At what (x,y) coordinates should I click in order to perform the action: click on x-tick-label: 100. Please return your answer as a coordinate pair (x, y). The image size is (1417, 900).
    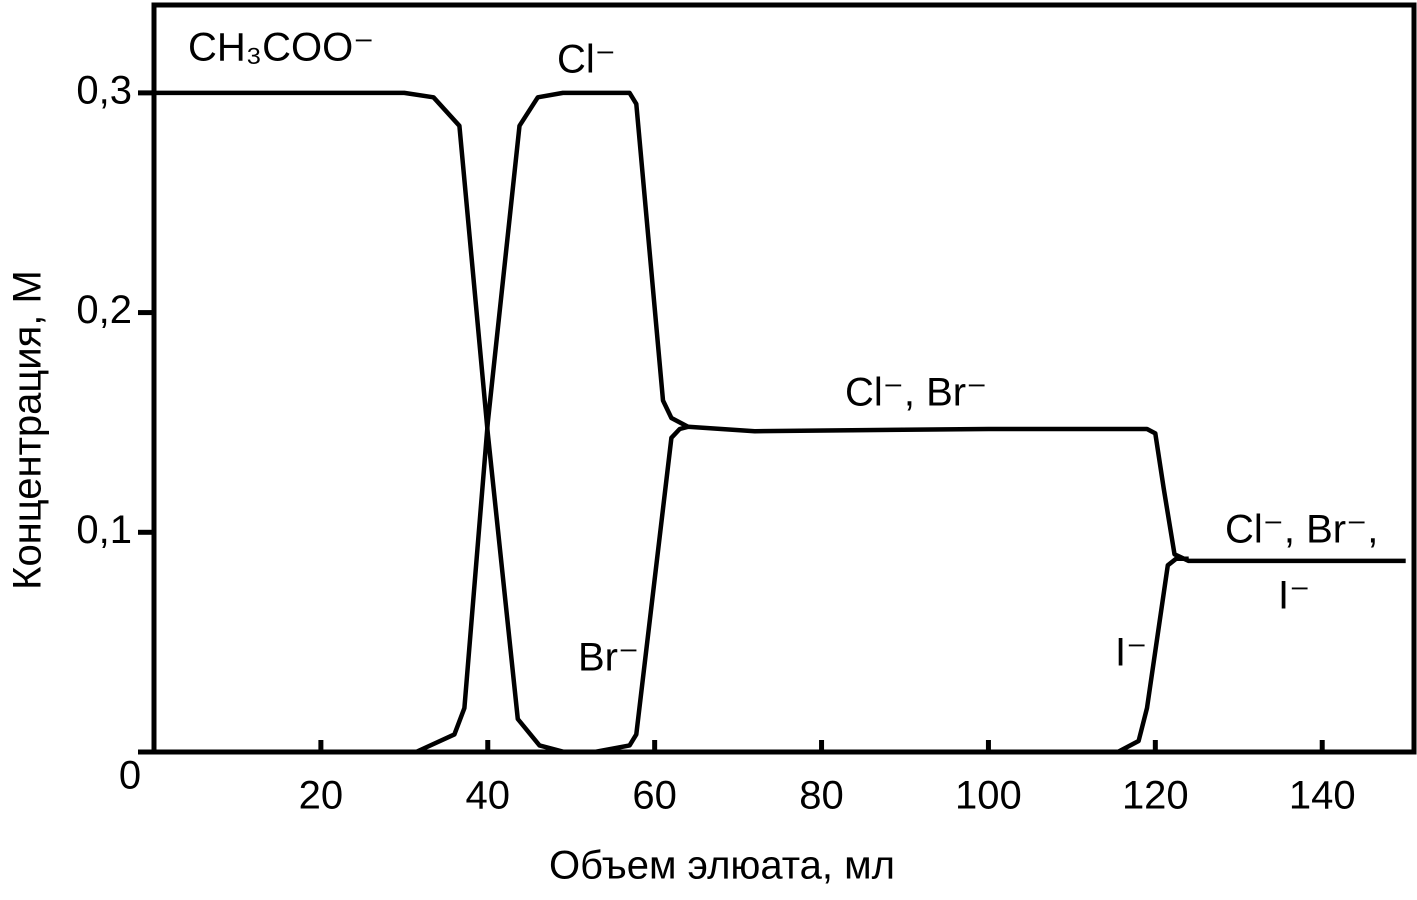
    Looking at the image, I should click on (988, 796).